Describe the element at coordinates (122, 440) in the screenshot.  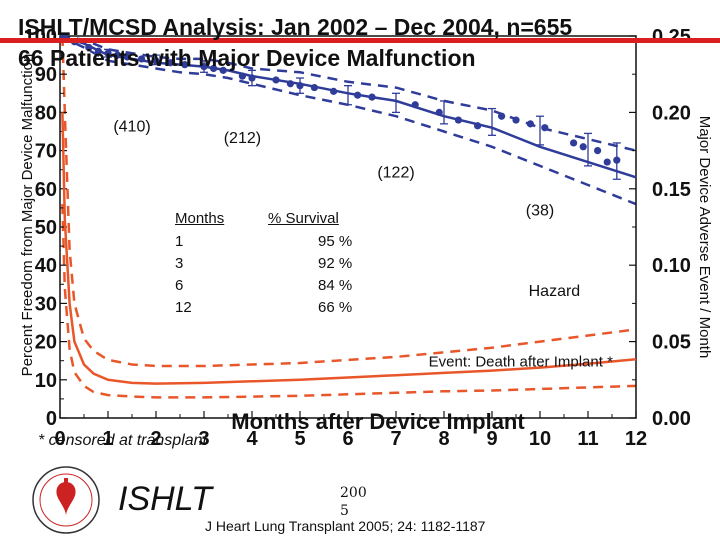
I see `footnote: * censored at transplant` at that location.